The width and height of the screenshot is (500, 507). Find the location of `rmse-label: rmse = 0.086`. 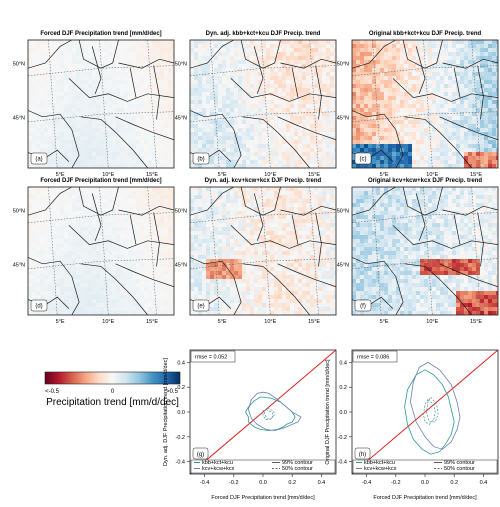

rmse-label: rmse = 0.086 is located at coordinates (373, 358).